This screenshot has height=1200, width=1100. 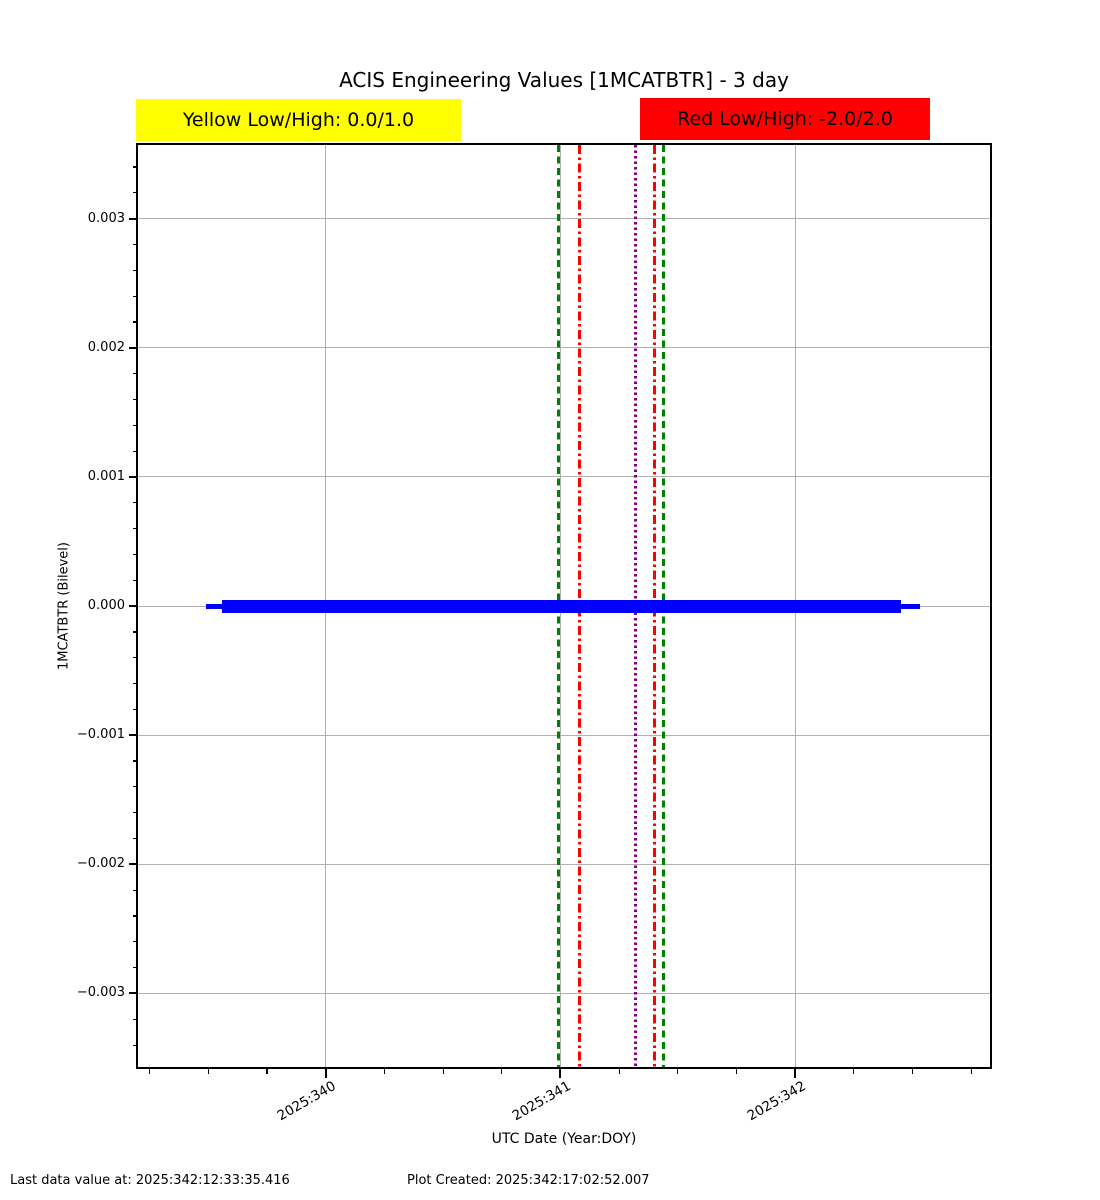 What do you see at coordinates (541, 1101) in the screenshot?
I see `x-tick-label: 2025:341` at bounding box center [541, 1101].